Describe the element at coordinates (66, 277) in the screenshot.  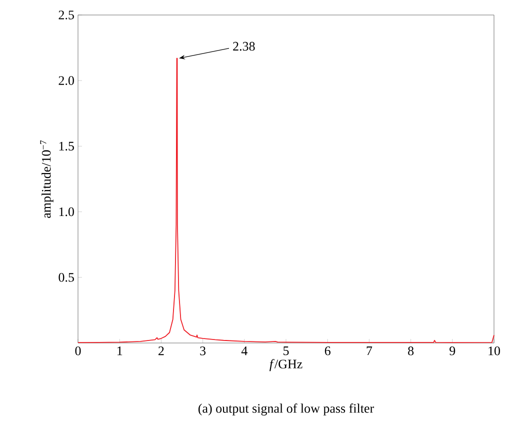
I see `y-tick-label: 0.5` at that location.